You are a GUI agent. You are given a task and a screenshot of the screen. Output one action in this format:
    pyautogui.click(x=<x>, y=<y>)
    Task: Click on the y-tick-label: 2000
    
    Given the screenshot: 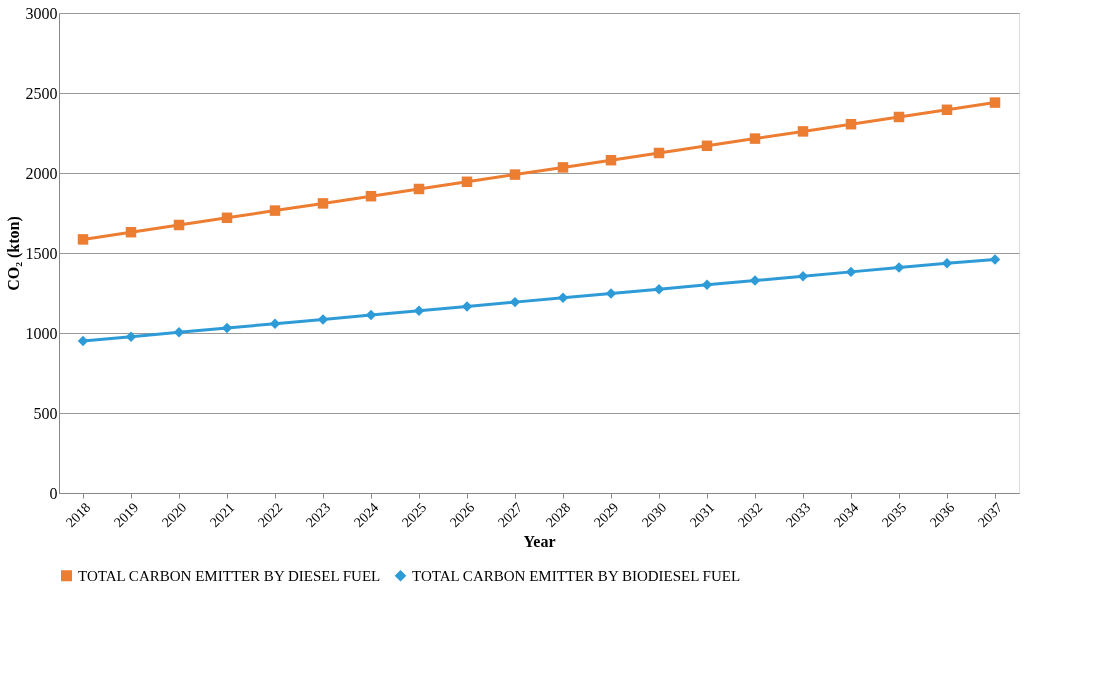 What is the action you would take?
    pyautogui.click(x=41, y=173)
    